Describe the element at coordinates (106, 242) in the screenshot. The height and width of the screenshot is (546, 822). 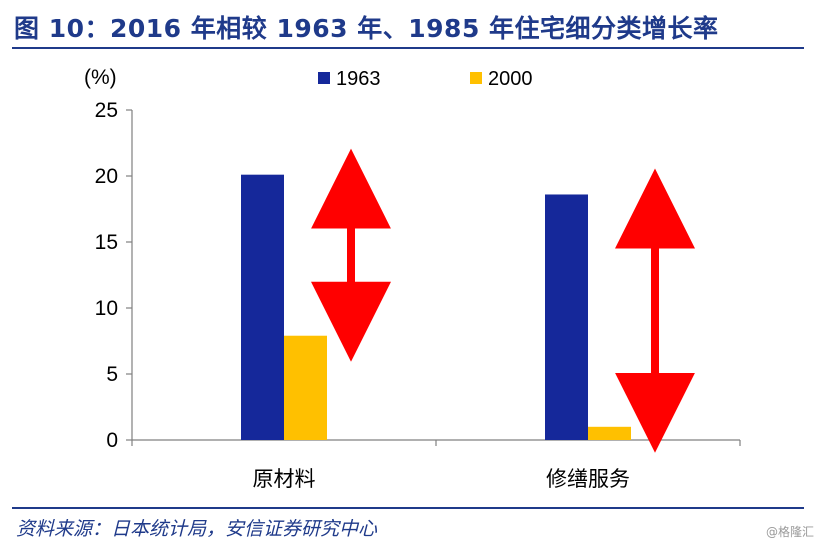
I see `y-tick-label: 15` at that location.